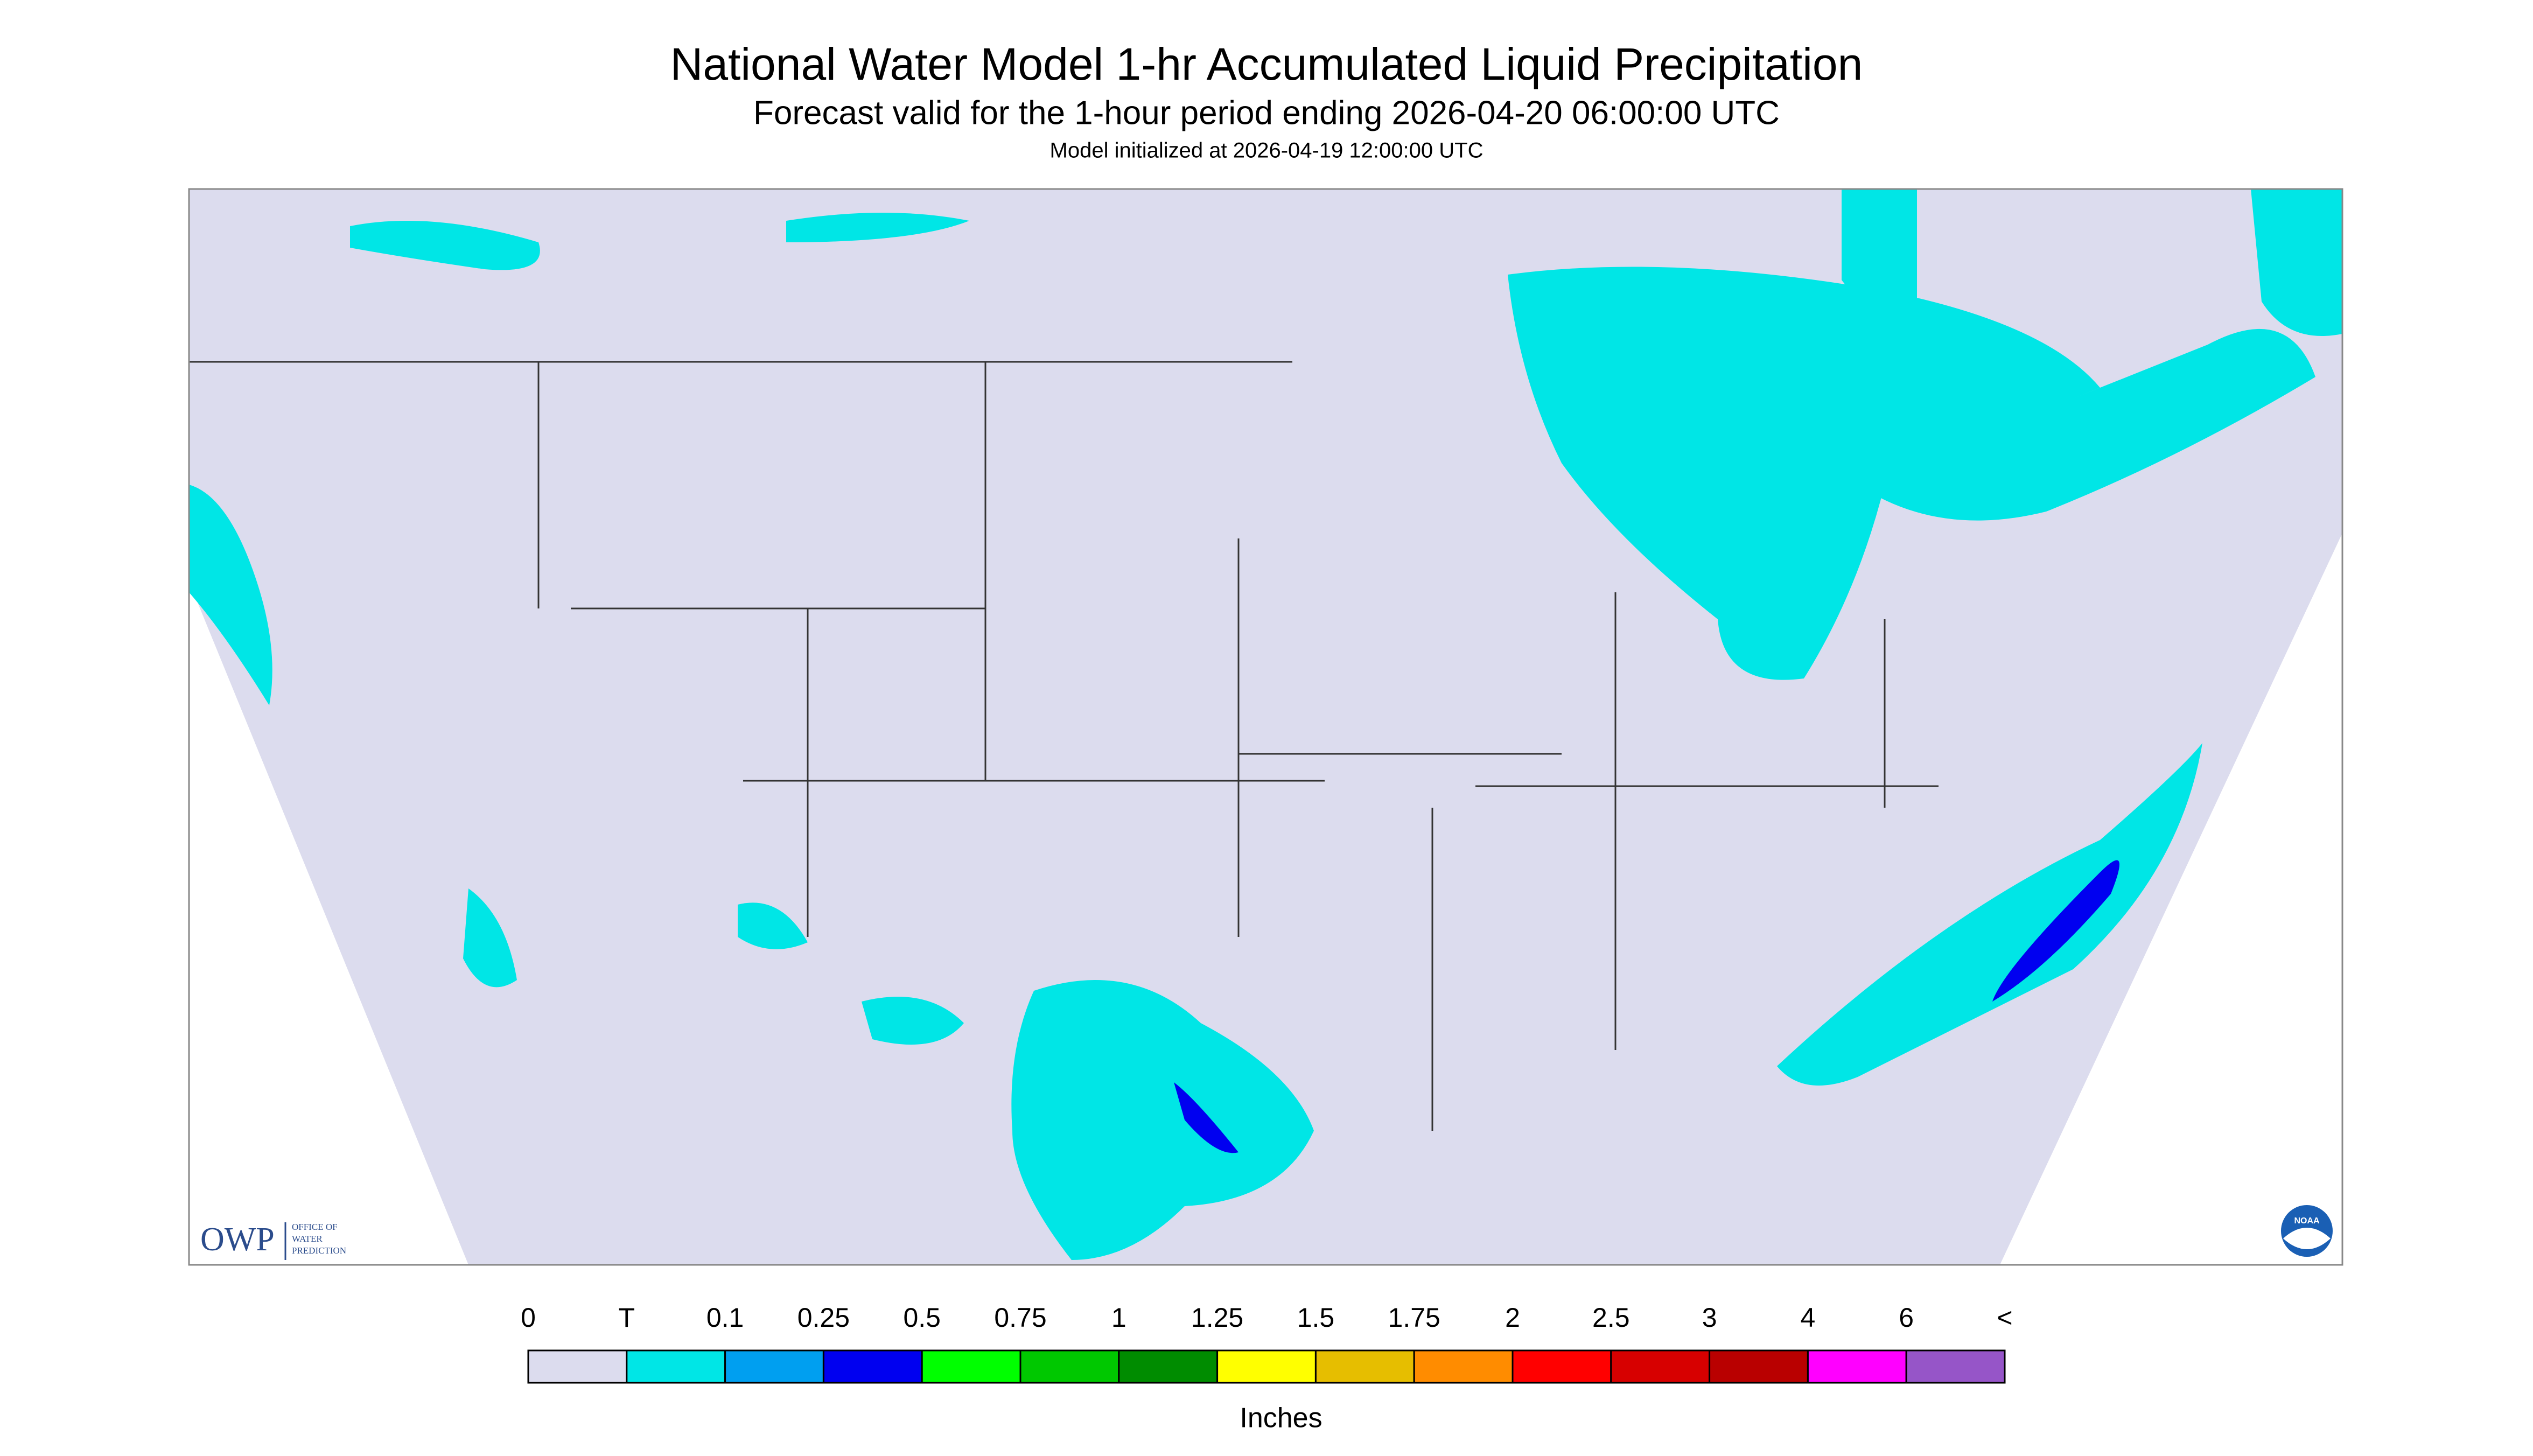  Describe the element at coordinates (2307, 1221) in the screenshot. I see `noaa-text: NOAA` at that location.